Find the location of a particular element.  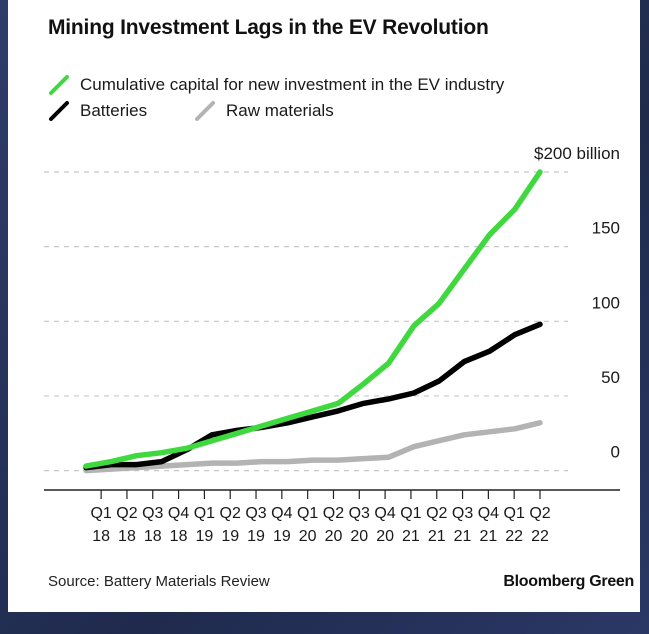

legend-label-batteries: Batteries is located at coordinates (114, 110).